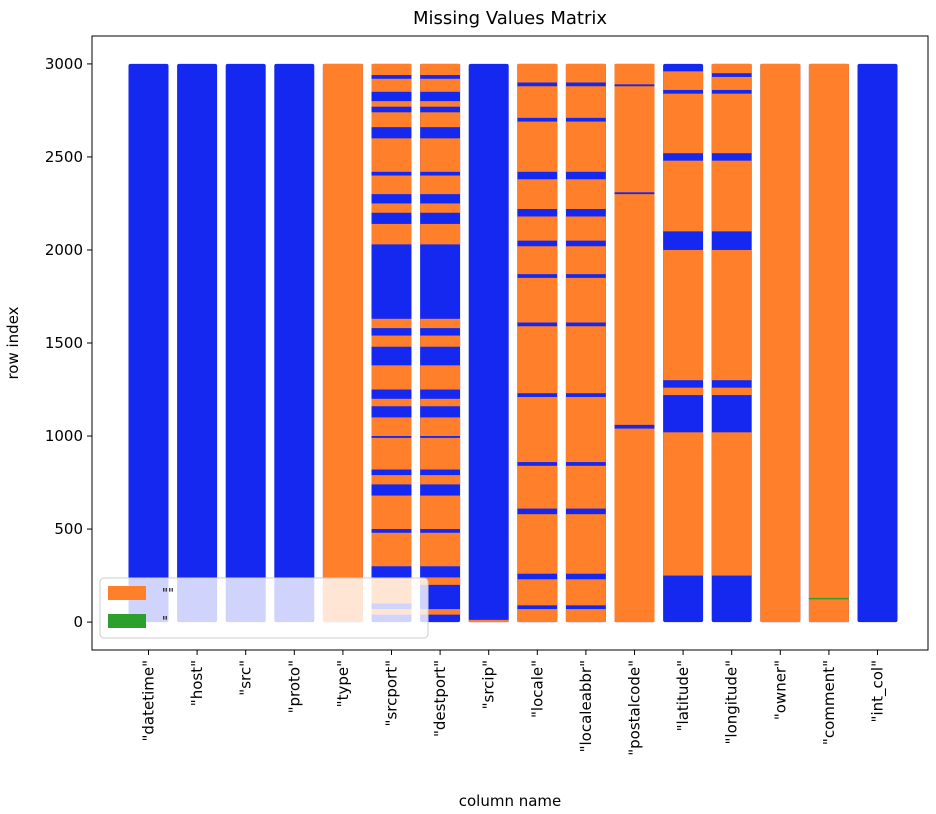 The image size is (936, 814). What do you see at coordinates (68, 529) in the screenshot?
I see `y-tick-label: 500` at bounding box center [68, 529].